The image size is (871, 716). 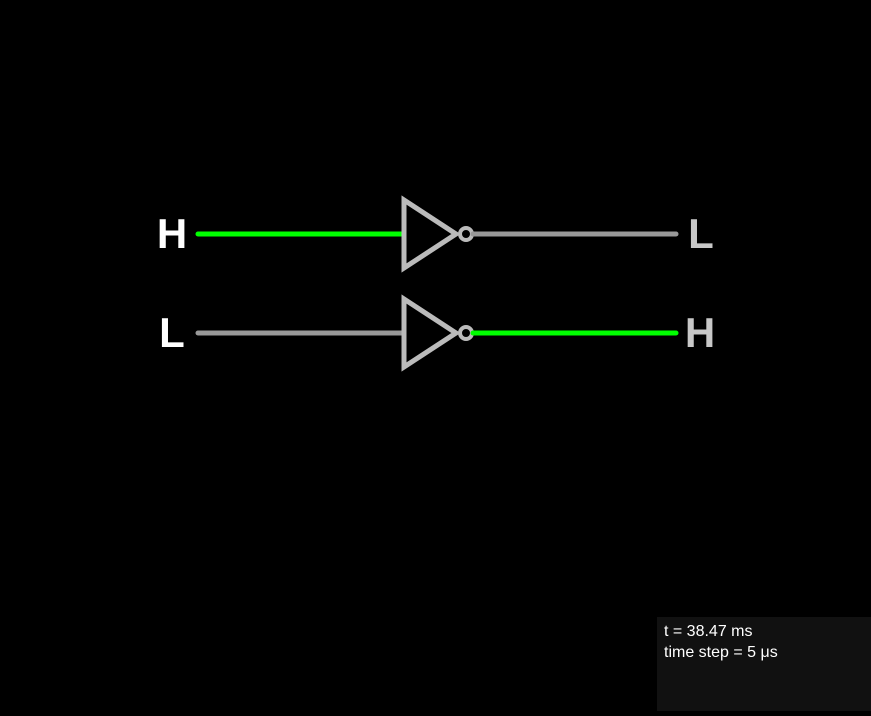 I want to click on output-label-1: L, so click(x=701, y=233).